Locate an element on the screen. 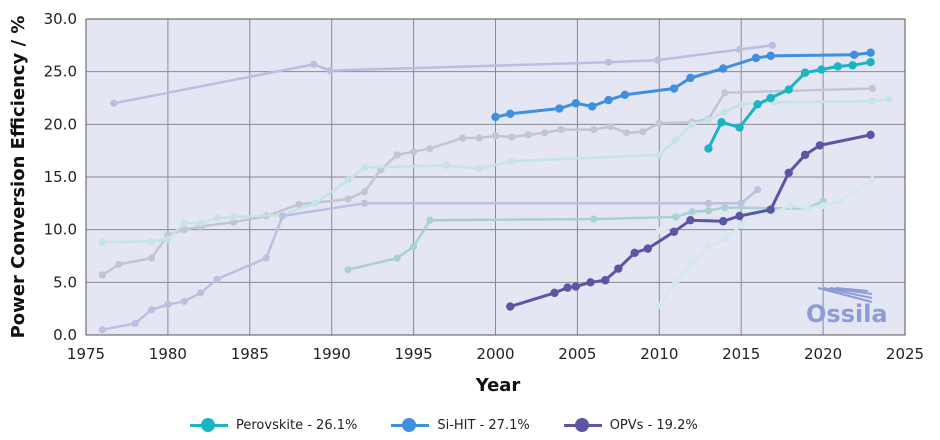  x-tick-label: 1980 is located at coordinates (168, 354).